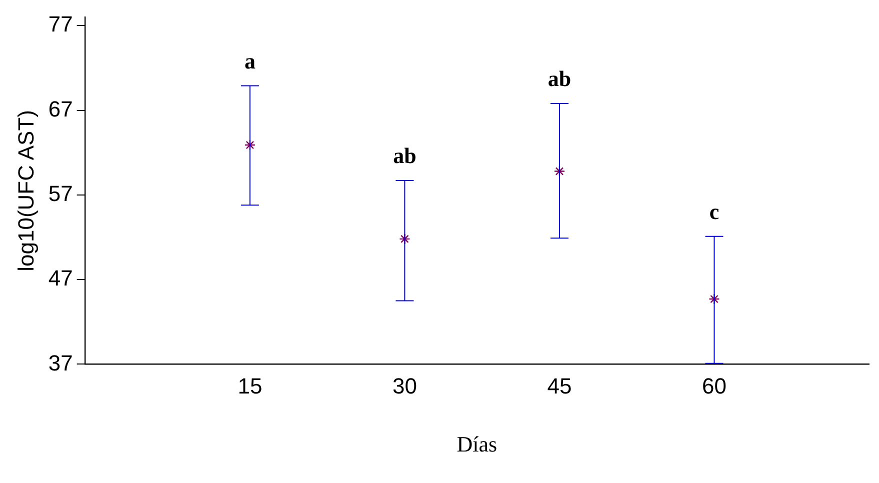 Image resolution: width=879 pixels, height=483 pixels. I want to click on y-axis-title: log10(UFC AST), so click(25, 191).